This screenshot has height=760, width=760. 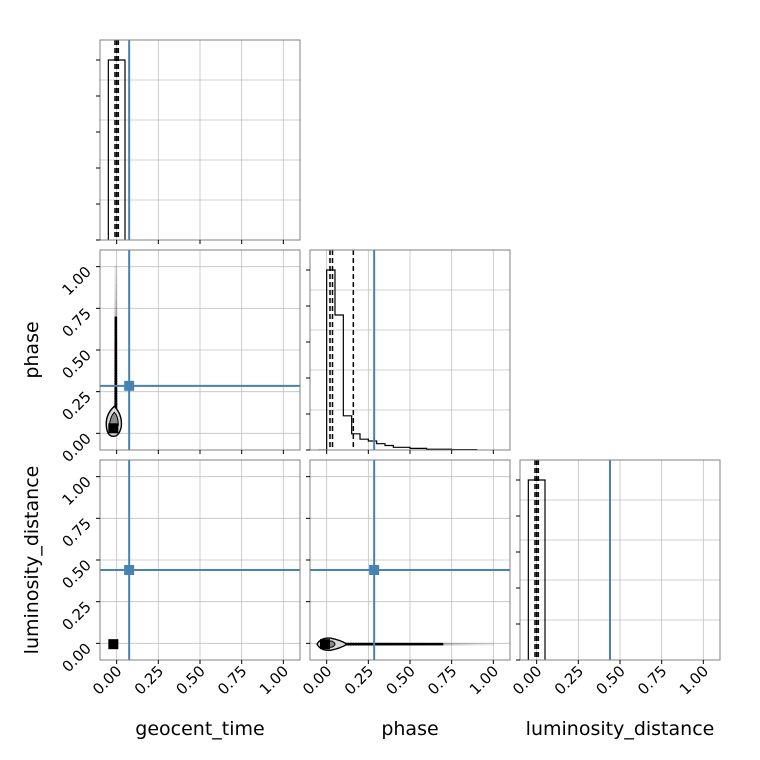 I want to click on hist-panel-geocent-time, so click(x=198, y=141).